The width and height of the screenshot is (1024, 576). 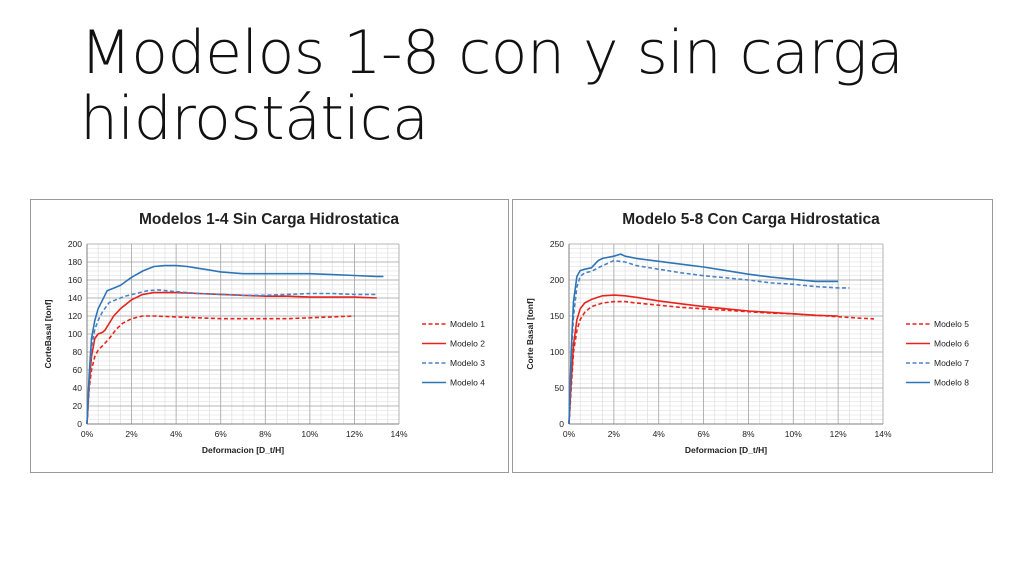 I want to click on y-tick-label: 180, so click(x=75, y=262).